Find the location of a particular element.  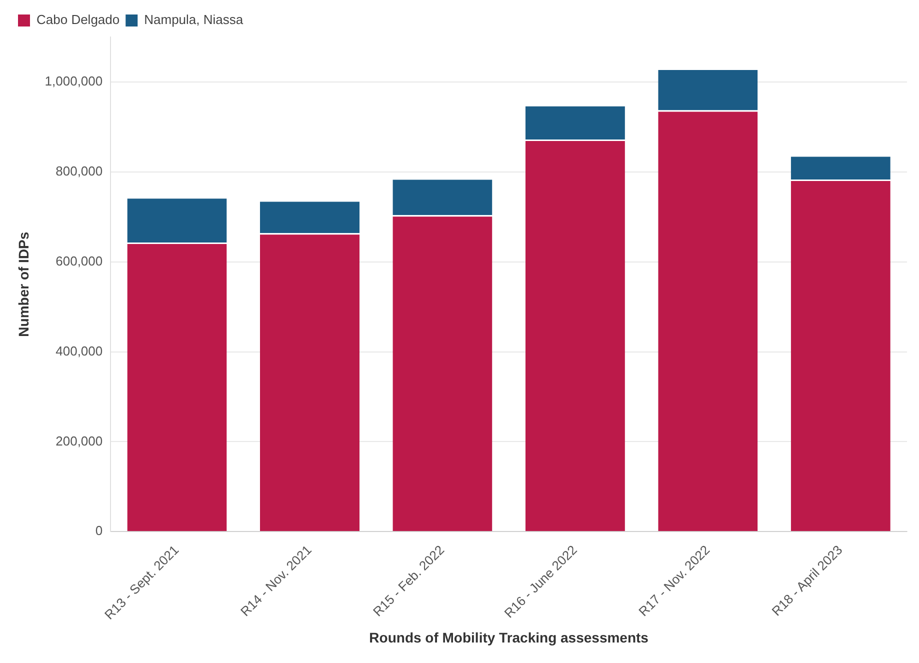

y-axis-title: Number of IDPs is located at coordinates (23, 284).